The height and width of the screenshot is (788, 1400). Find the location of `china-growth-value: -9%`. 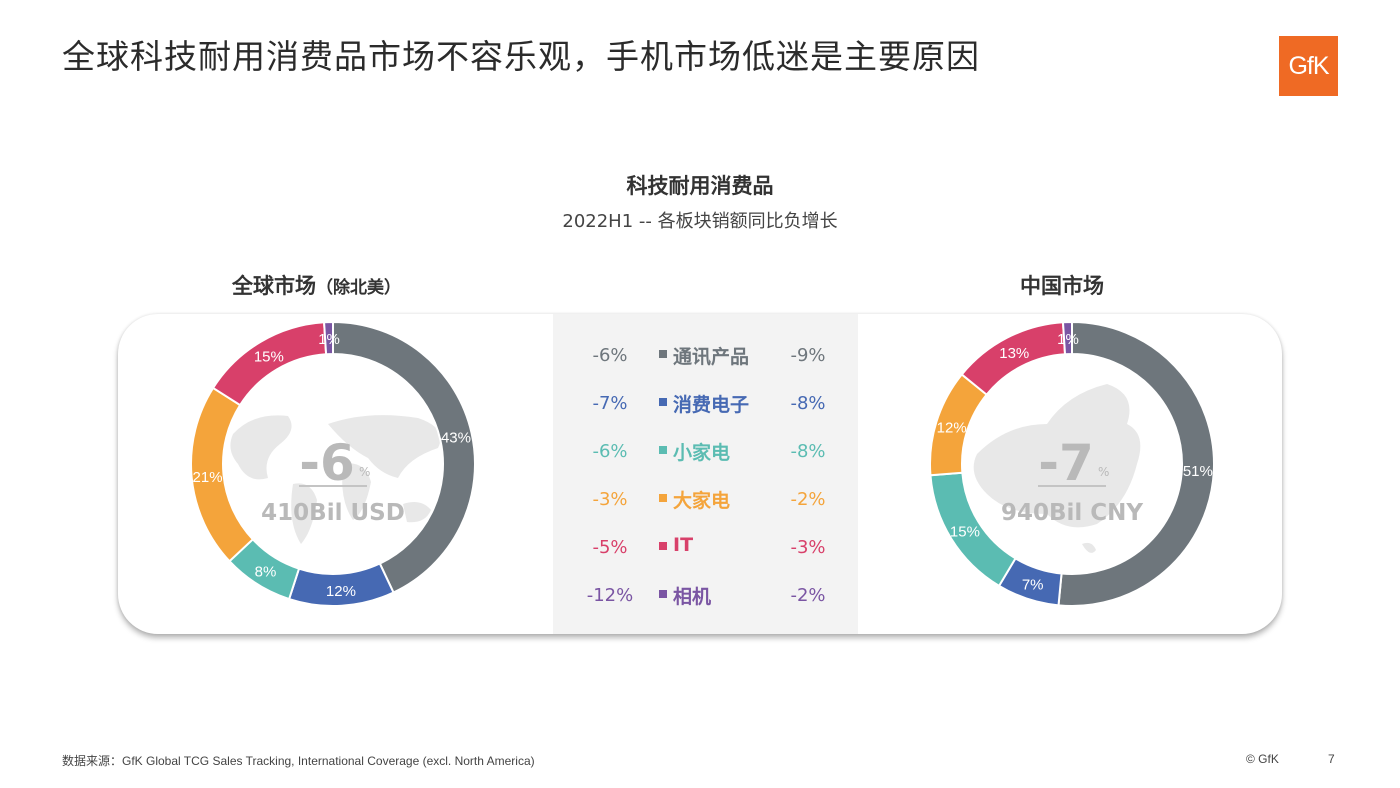

china-growth-value: -9% is located at coordinates (808, 355).